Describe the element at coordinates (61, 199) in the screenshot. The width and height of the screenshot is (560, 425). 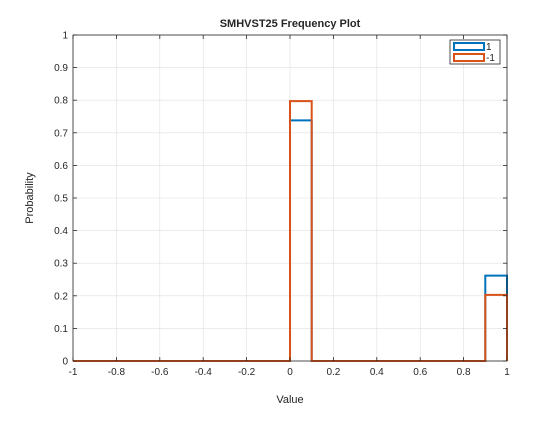
I see `y-tick-label: 0.5` at that location.